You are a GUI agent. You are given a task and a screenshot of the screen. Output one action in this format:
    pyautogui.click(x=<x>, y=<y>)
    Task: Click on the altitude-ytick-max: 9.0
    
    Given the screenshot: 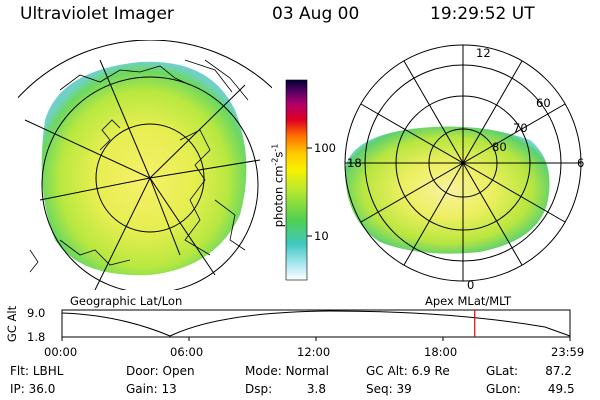 What is the action you would take?
    pyautogui.click(x=36, y=313)
    